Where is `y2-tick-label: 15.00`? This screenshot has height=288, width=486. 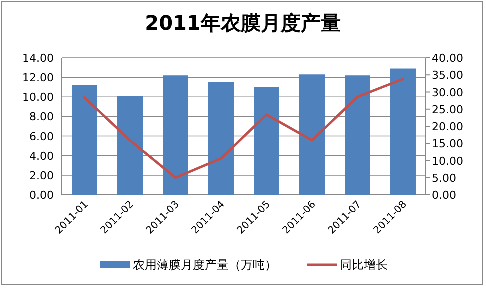 y2-tick-label: 15.00 is located at coordinates (448, 144).